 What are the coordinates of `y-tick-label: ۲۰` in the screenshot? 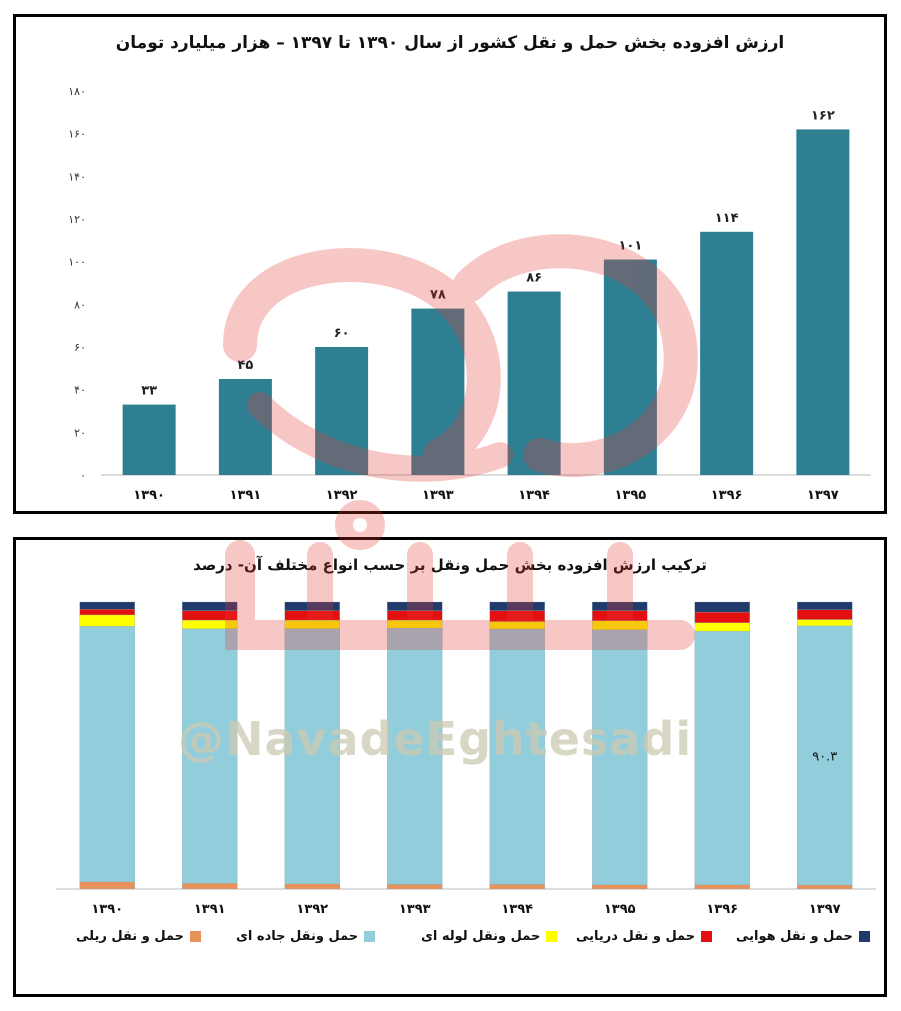 It's located at (80, 432).